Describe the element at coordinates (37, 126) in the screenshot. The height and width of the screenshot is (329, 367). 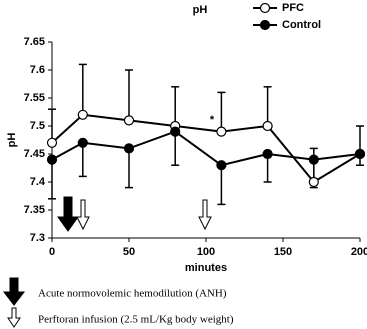
I see `y-tick-label: 7.5` at that location.